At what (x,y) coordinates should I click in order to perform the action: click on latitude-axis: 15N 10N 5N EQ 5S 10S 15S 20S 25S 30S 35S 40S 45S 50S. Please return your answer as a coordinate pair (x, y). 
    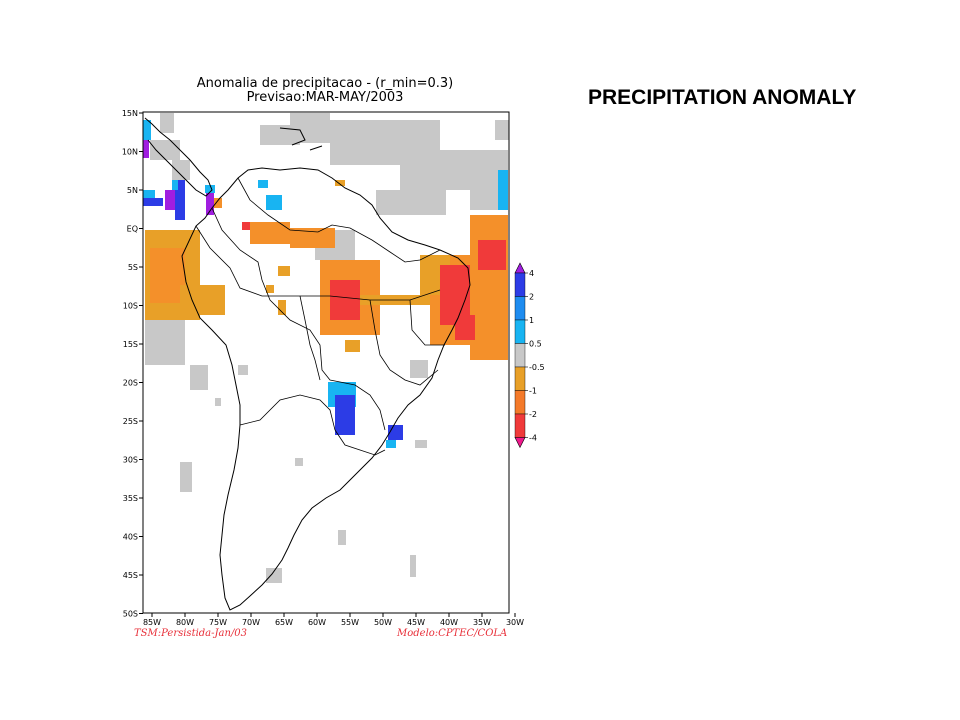
    Looking at the image, I should click on (132, 364).